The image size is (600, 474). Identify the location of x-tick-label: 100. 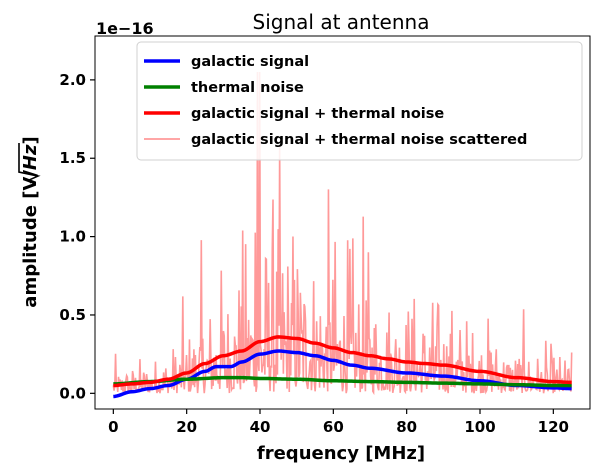
(479, 427).